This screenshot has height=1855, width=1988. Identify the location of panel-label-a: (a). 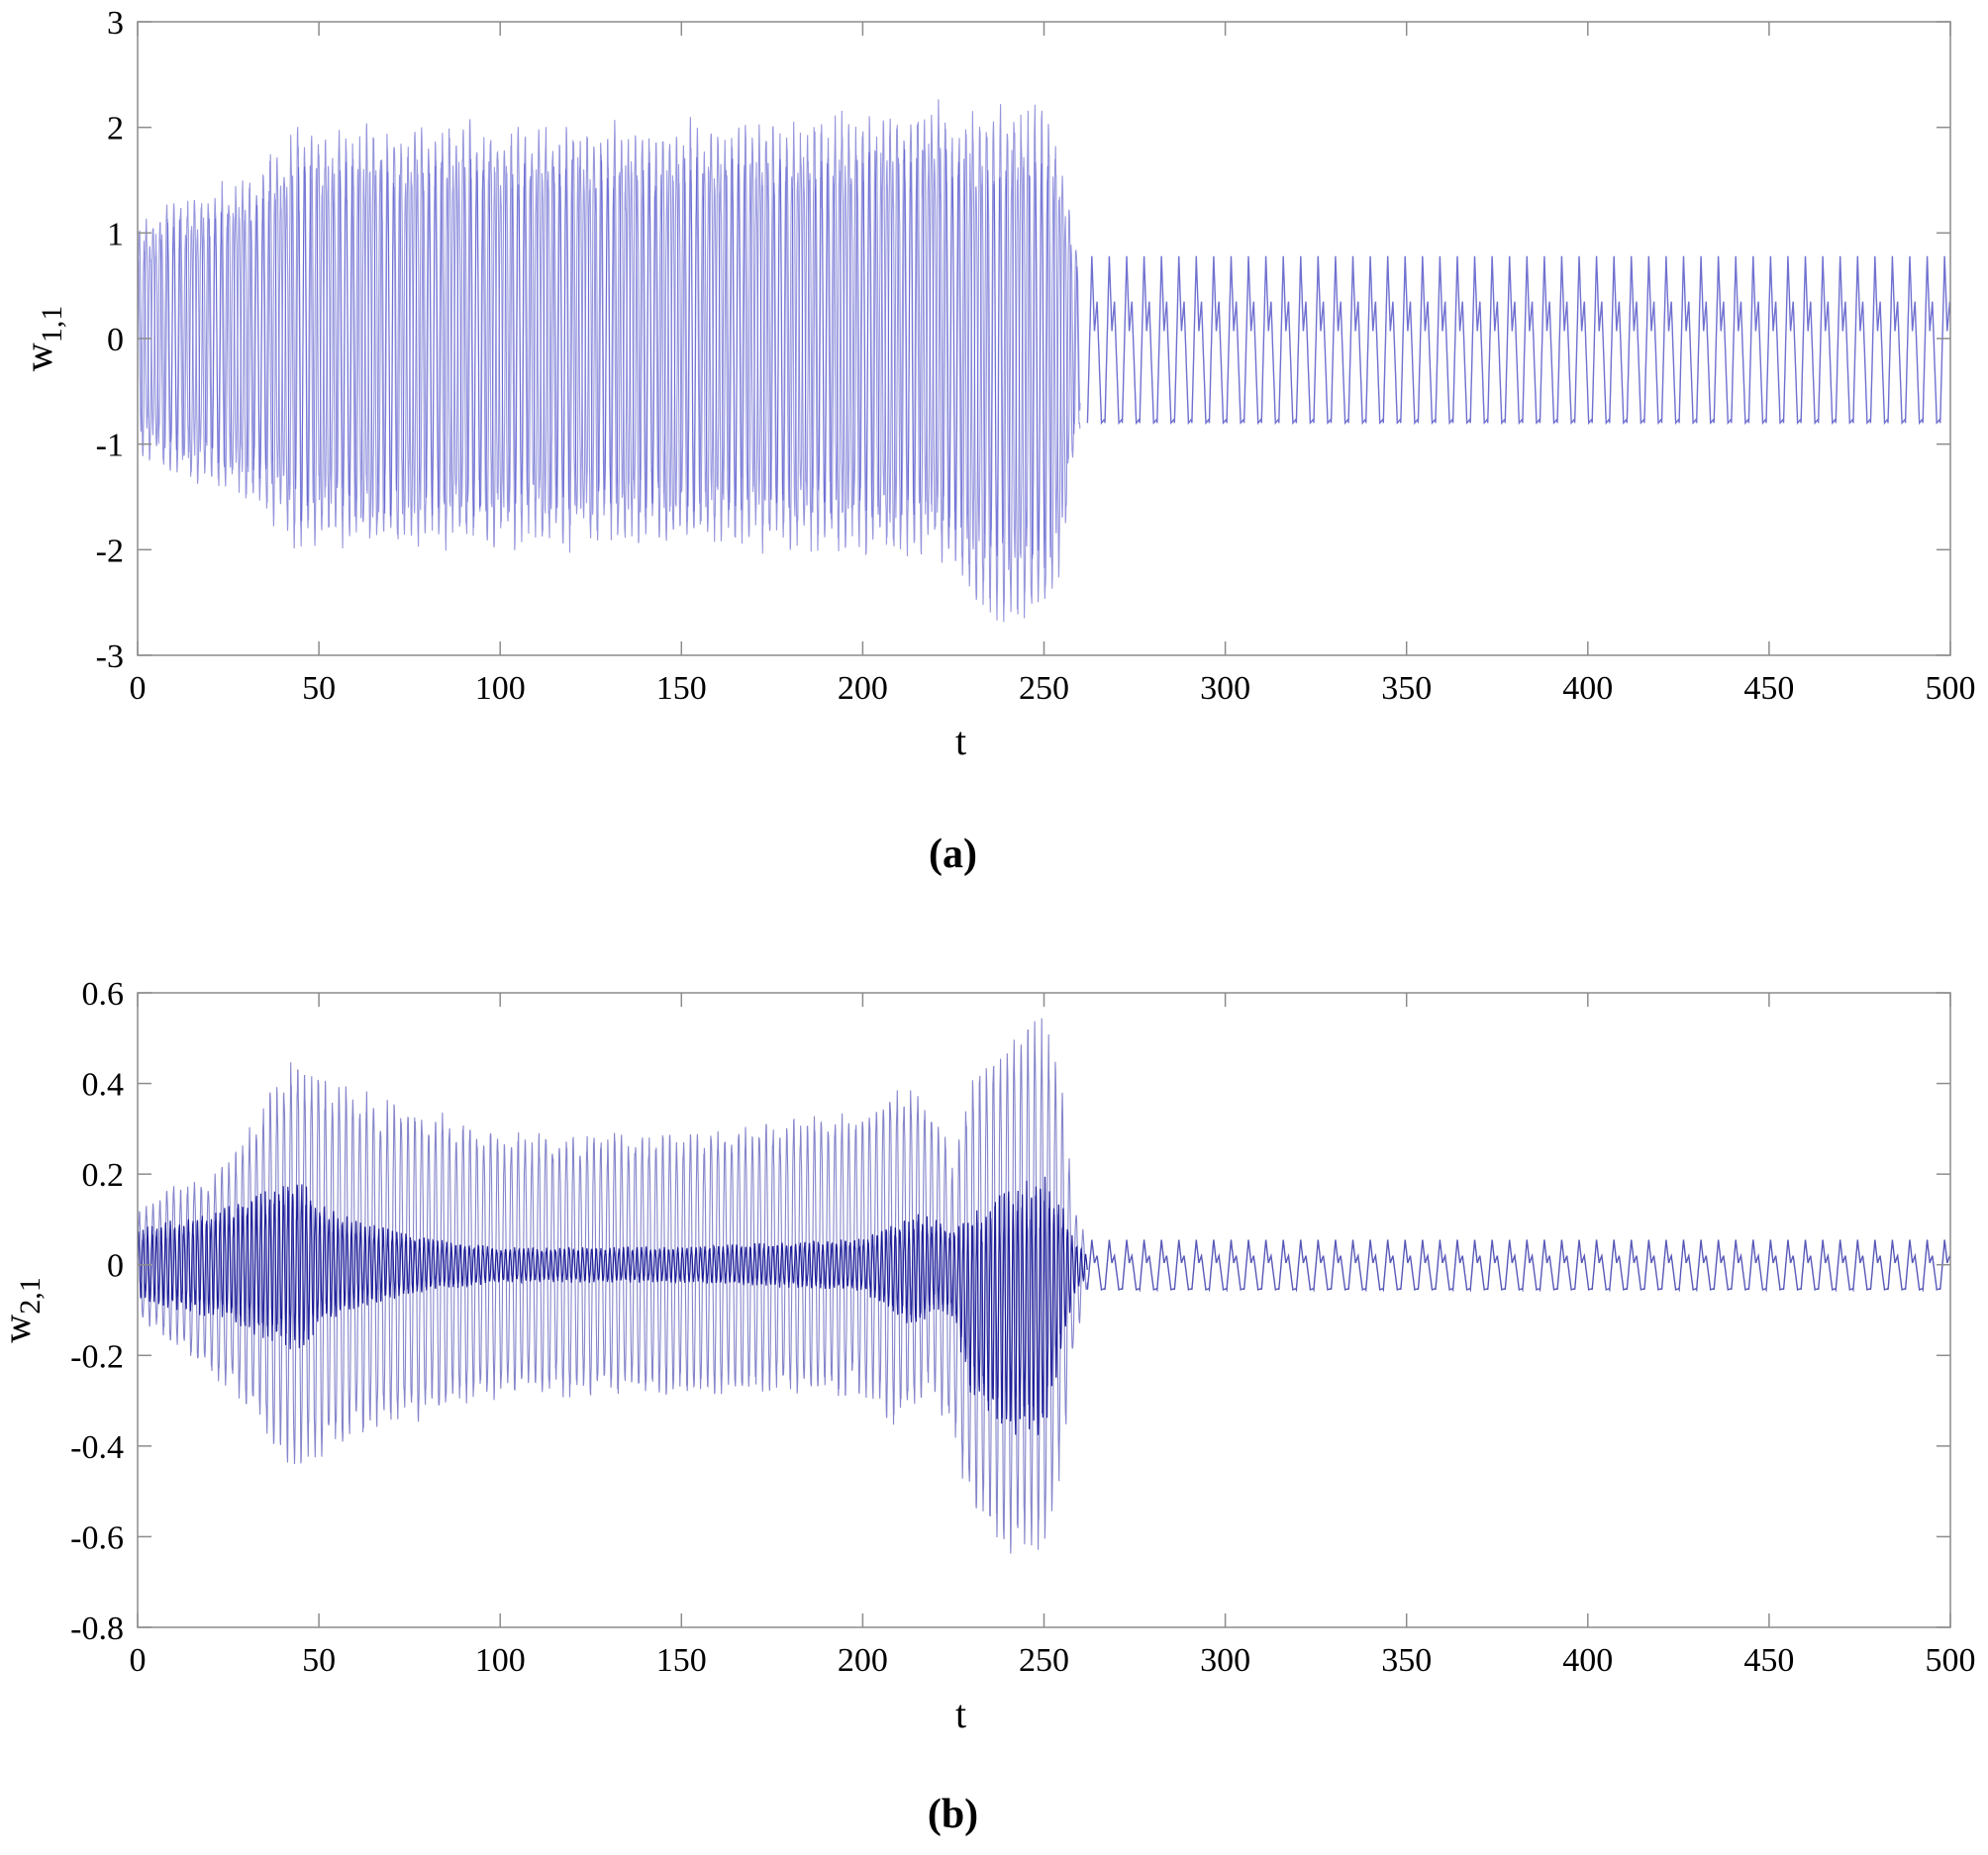
(953, 854).